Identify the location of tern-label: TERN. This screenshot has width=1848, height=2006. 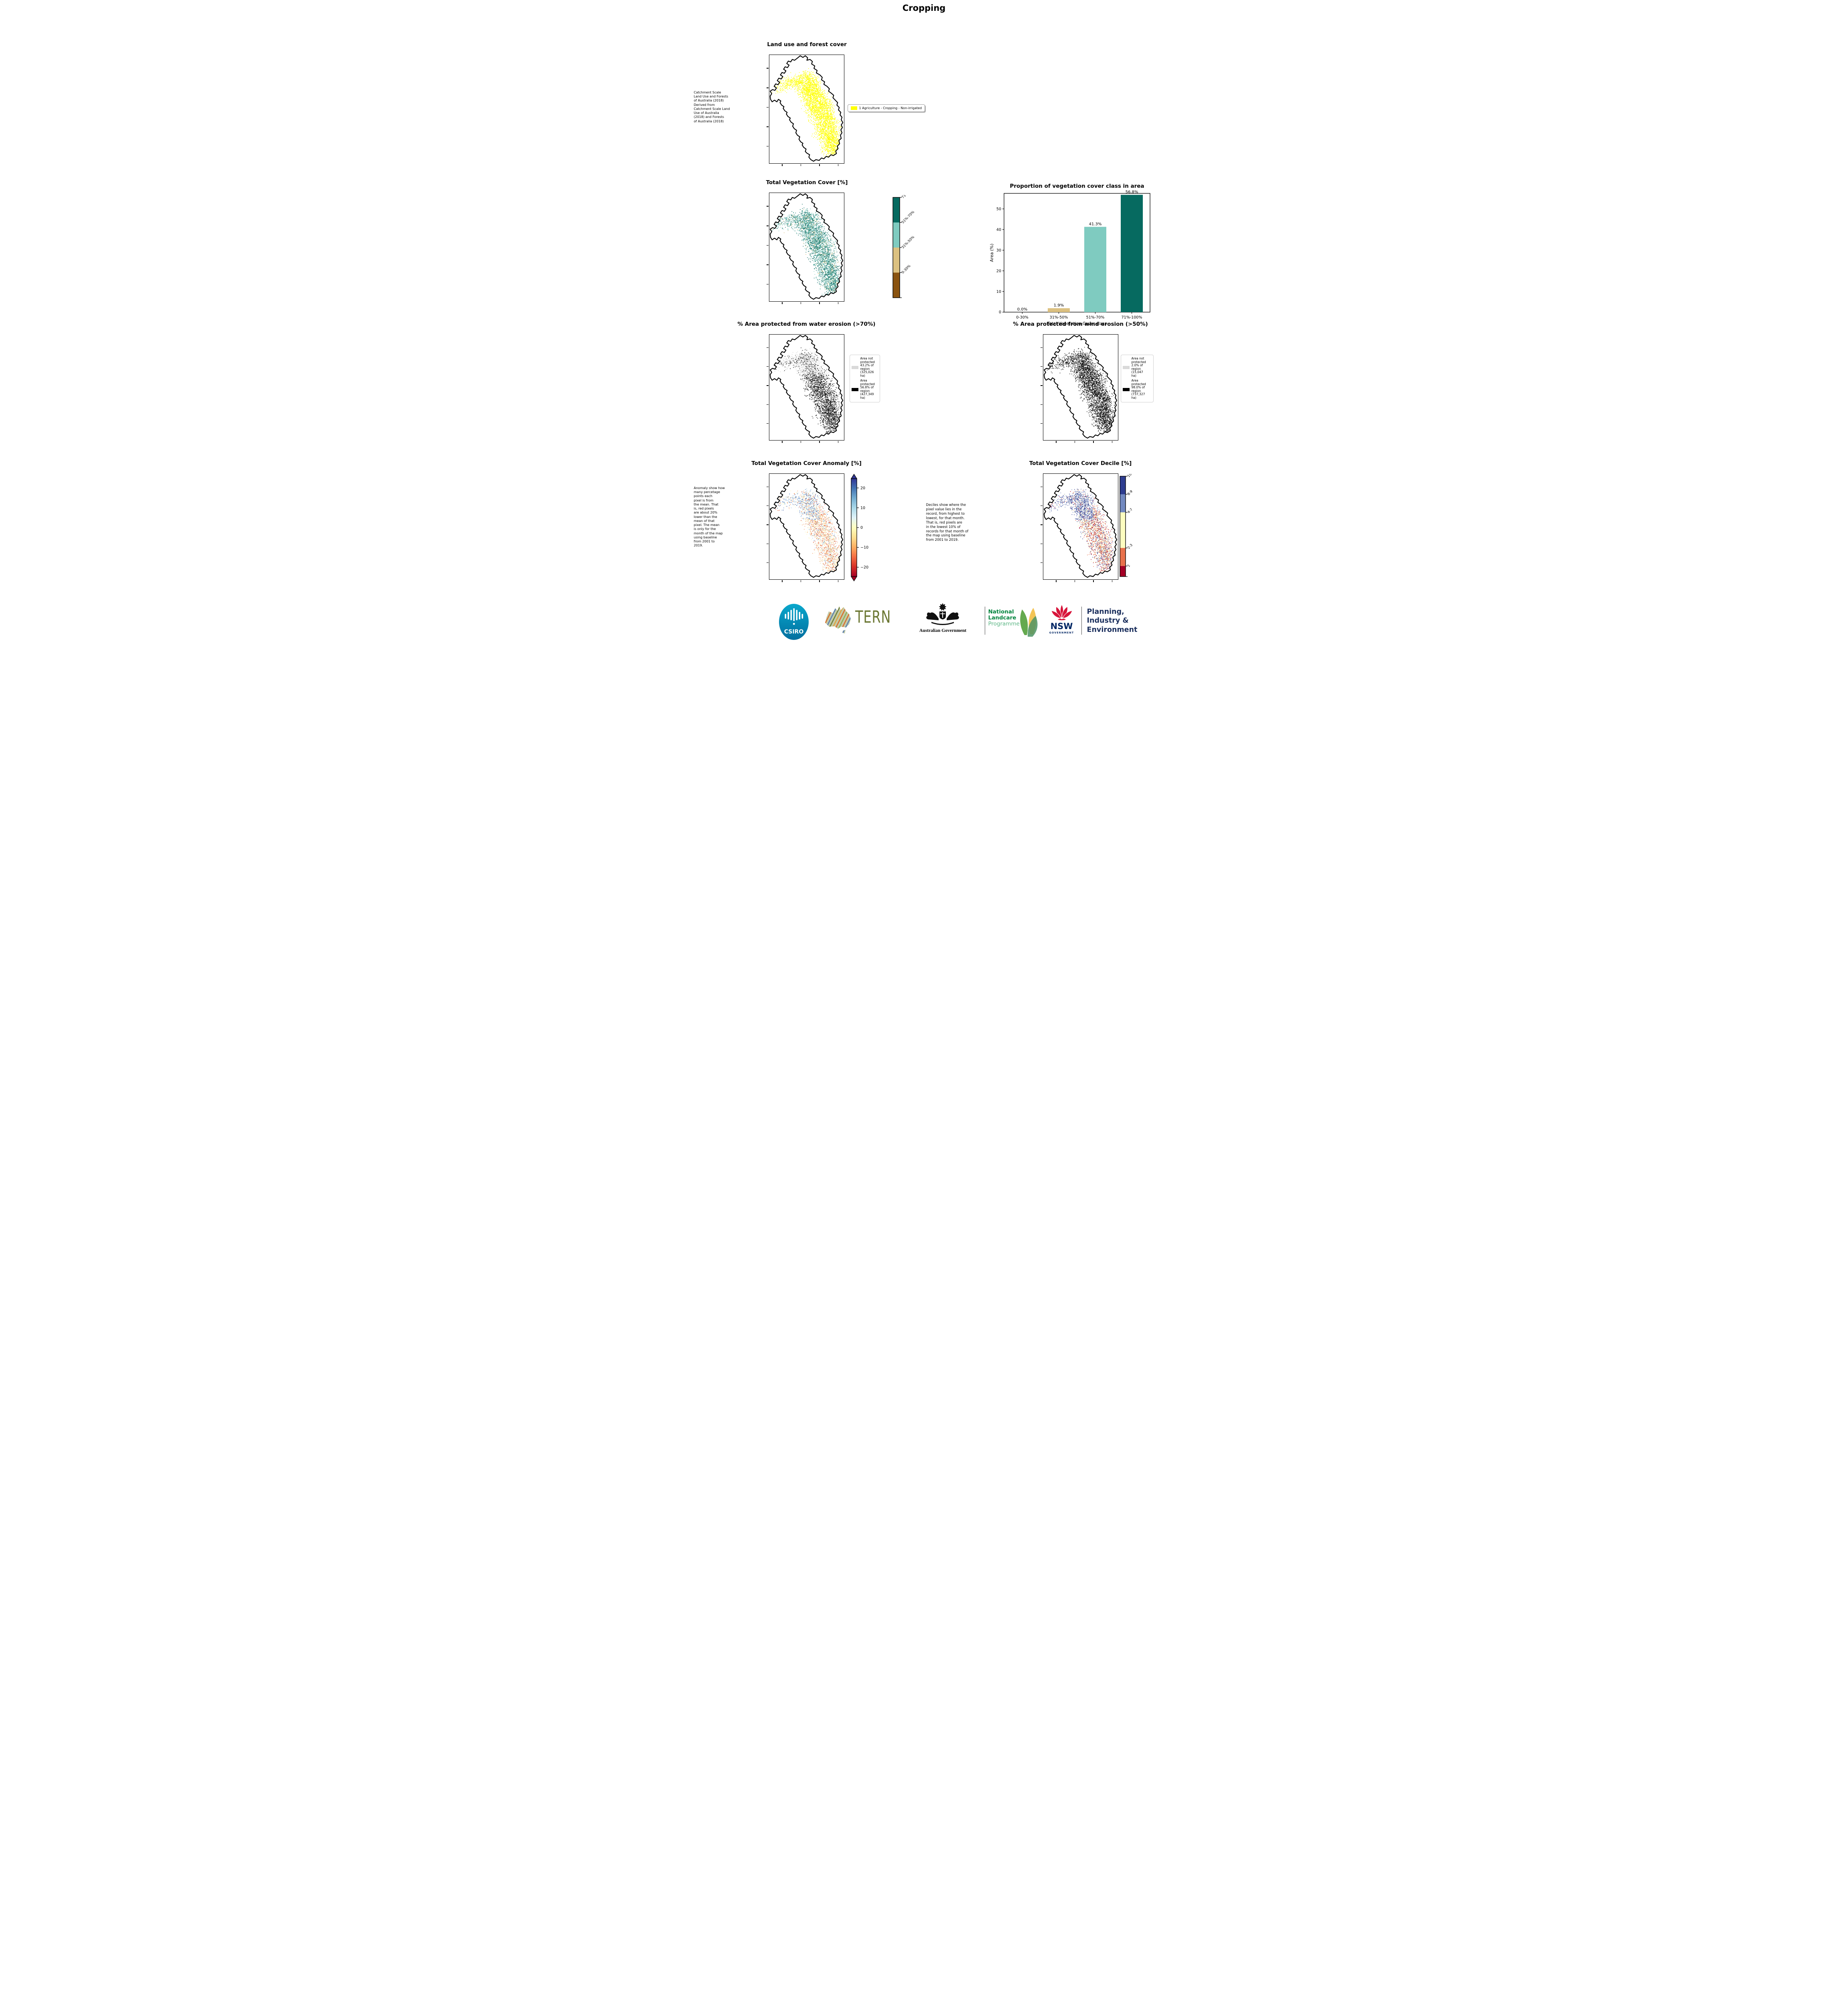
(873, 617).